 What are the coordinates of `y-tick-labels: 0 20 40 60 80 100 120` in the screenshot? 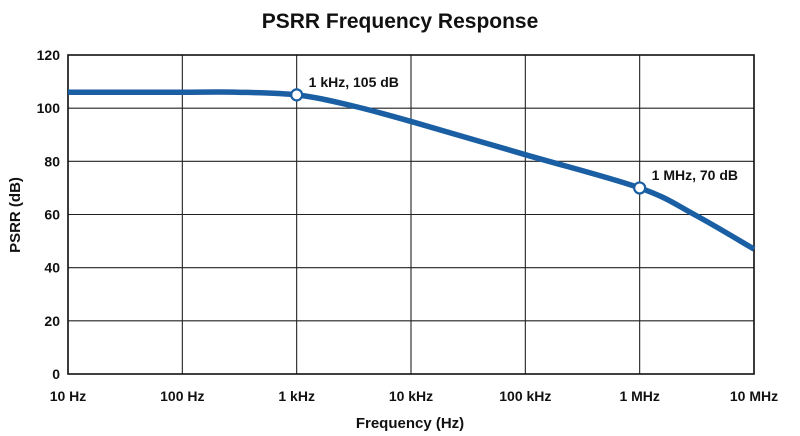 It's located at (49, 214).